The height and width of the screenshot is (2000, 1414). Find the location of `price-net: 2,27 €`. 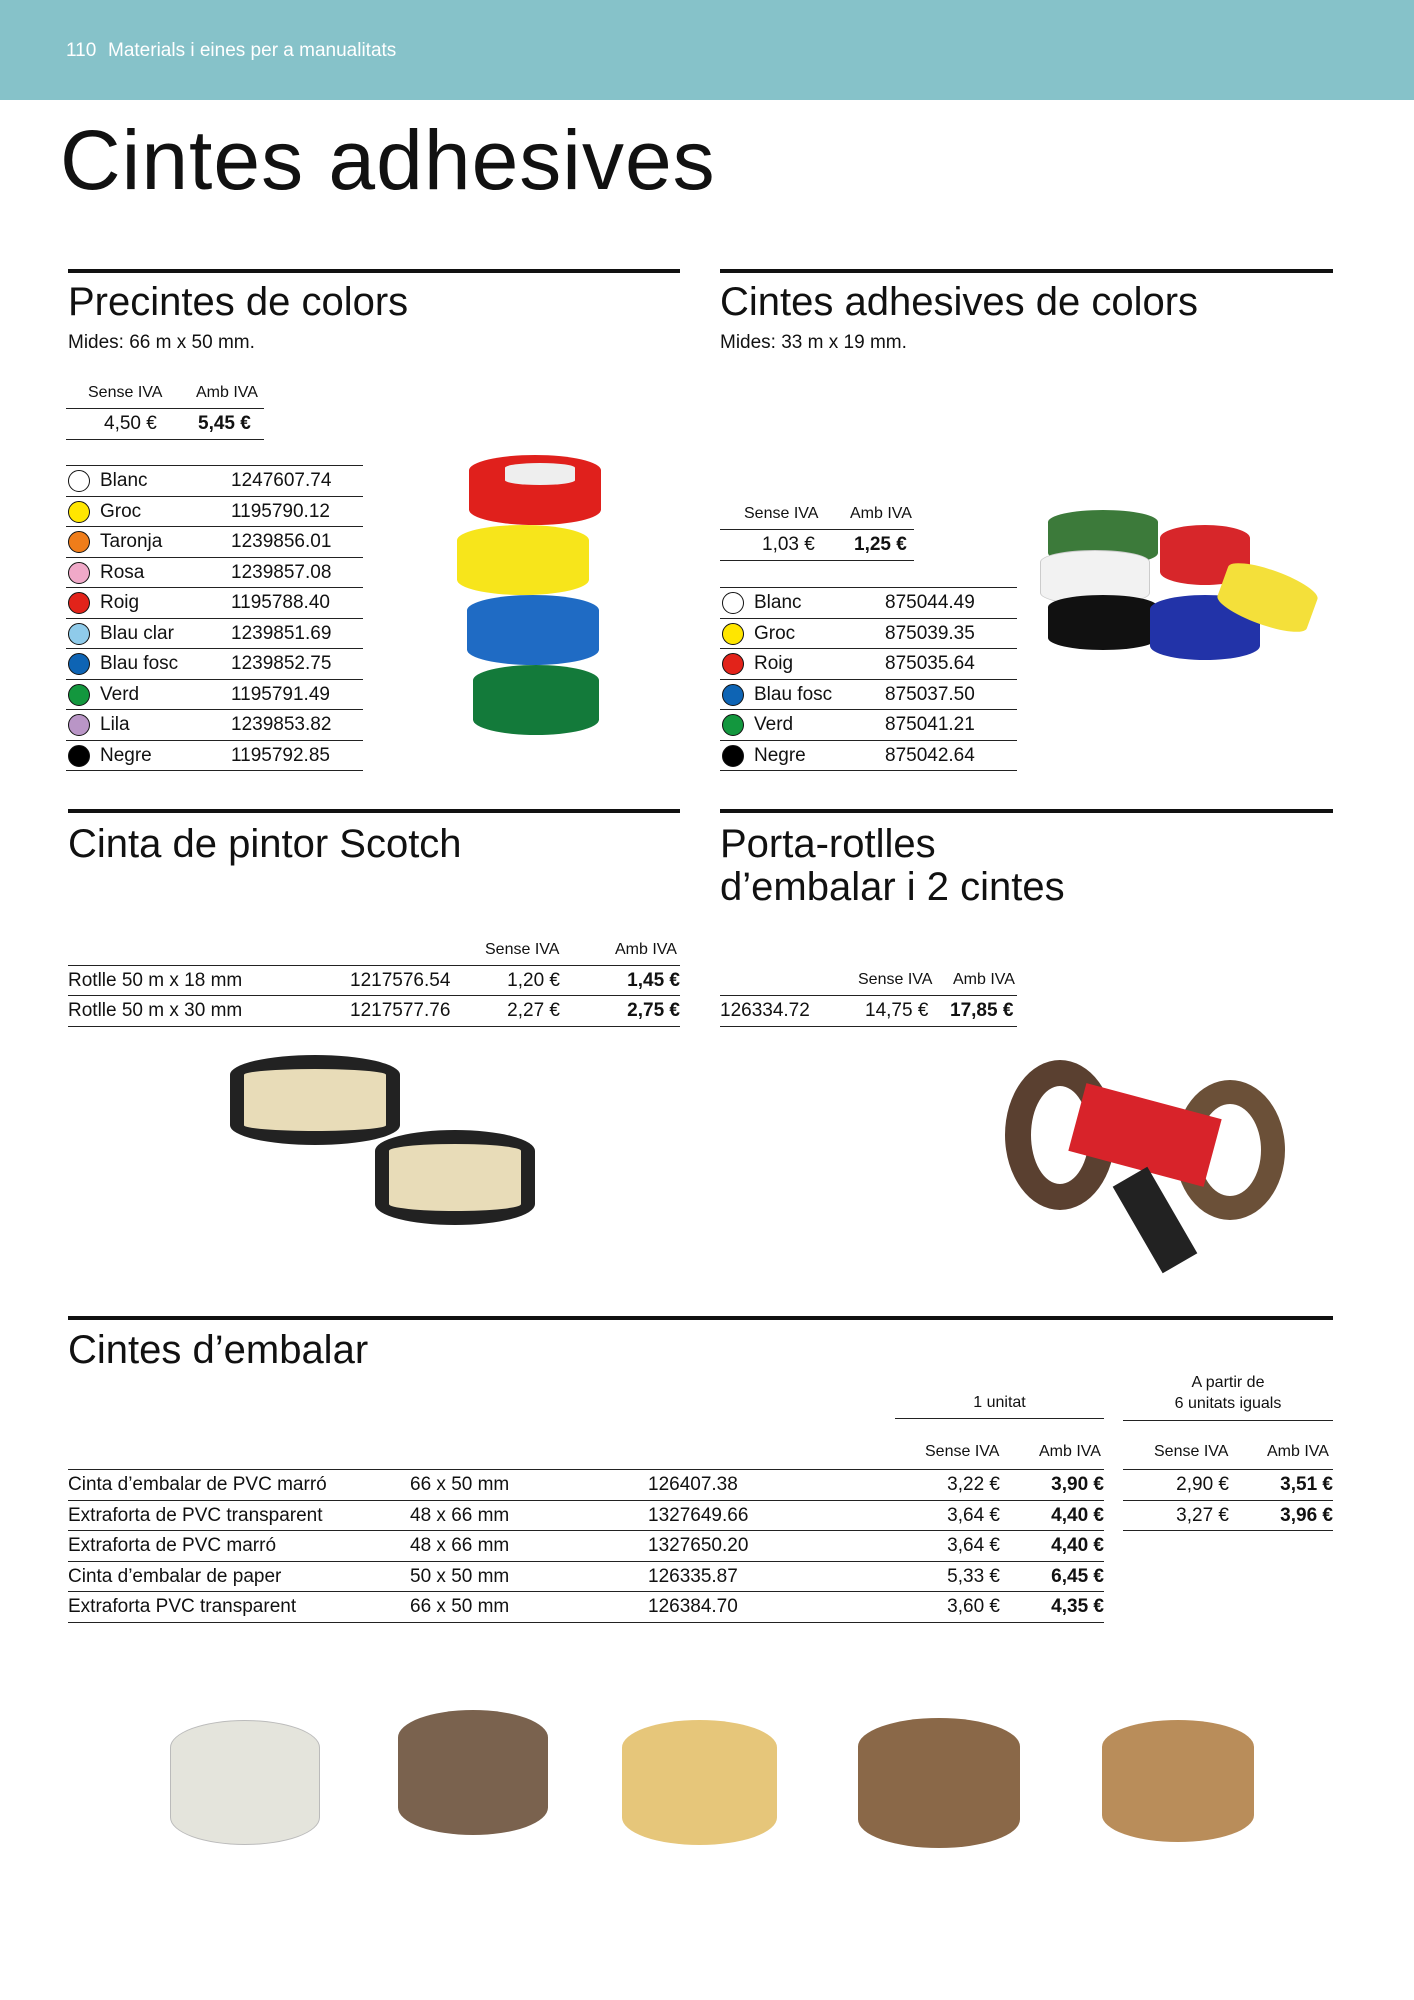

price-net: 2,27 € is located at coordinates (533, 1010).